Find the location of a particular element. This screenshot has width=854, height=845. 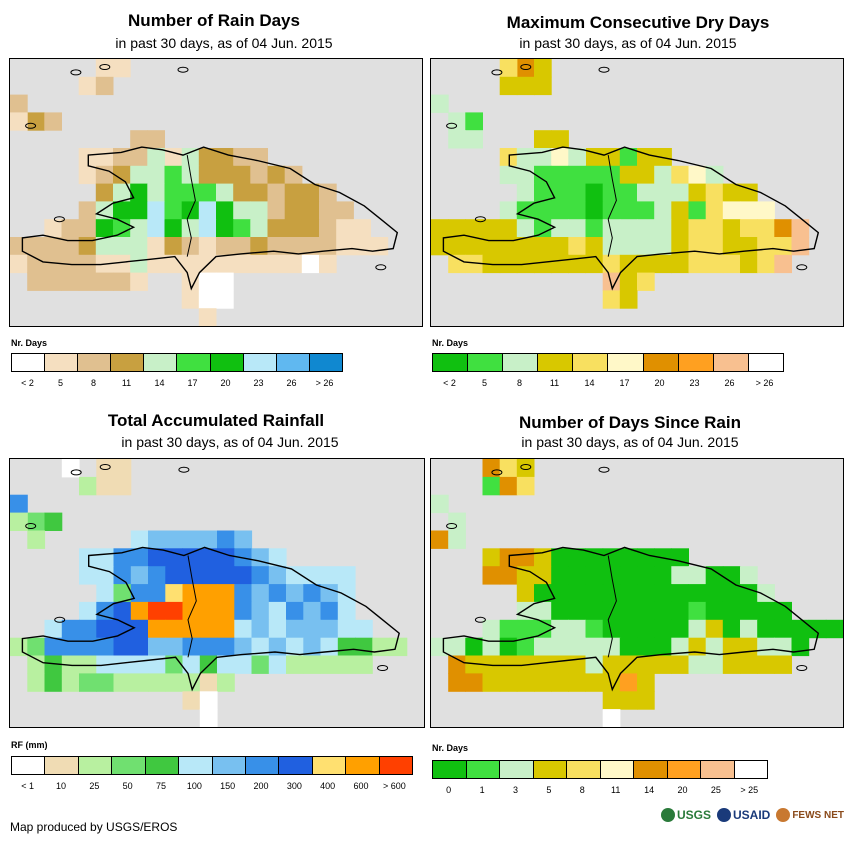

legend-tick-label: 10 is located at coordinates (61, 786).